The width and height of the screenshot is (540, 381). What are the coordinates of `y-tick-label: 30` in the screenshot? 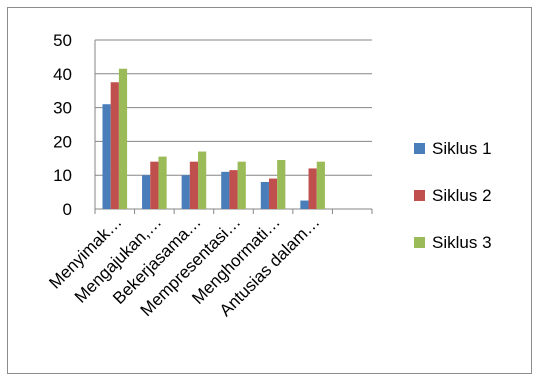 It's located at (62, 108).